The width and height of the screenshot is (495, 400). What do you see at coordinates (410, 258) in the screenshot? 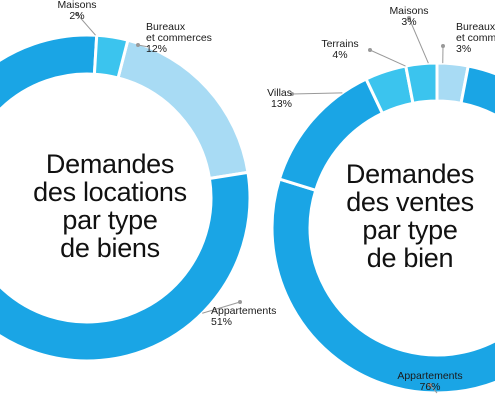
I see `sales-title-line-4: de bien` at bounding box center [410, 258].